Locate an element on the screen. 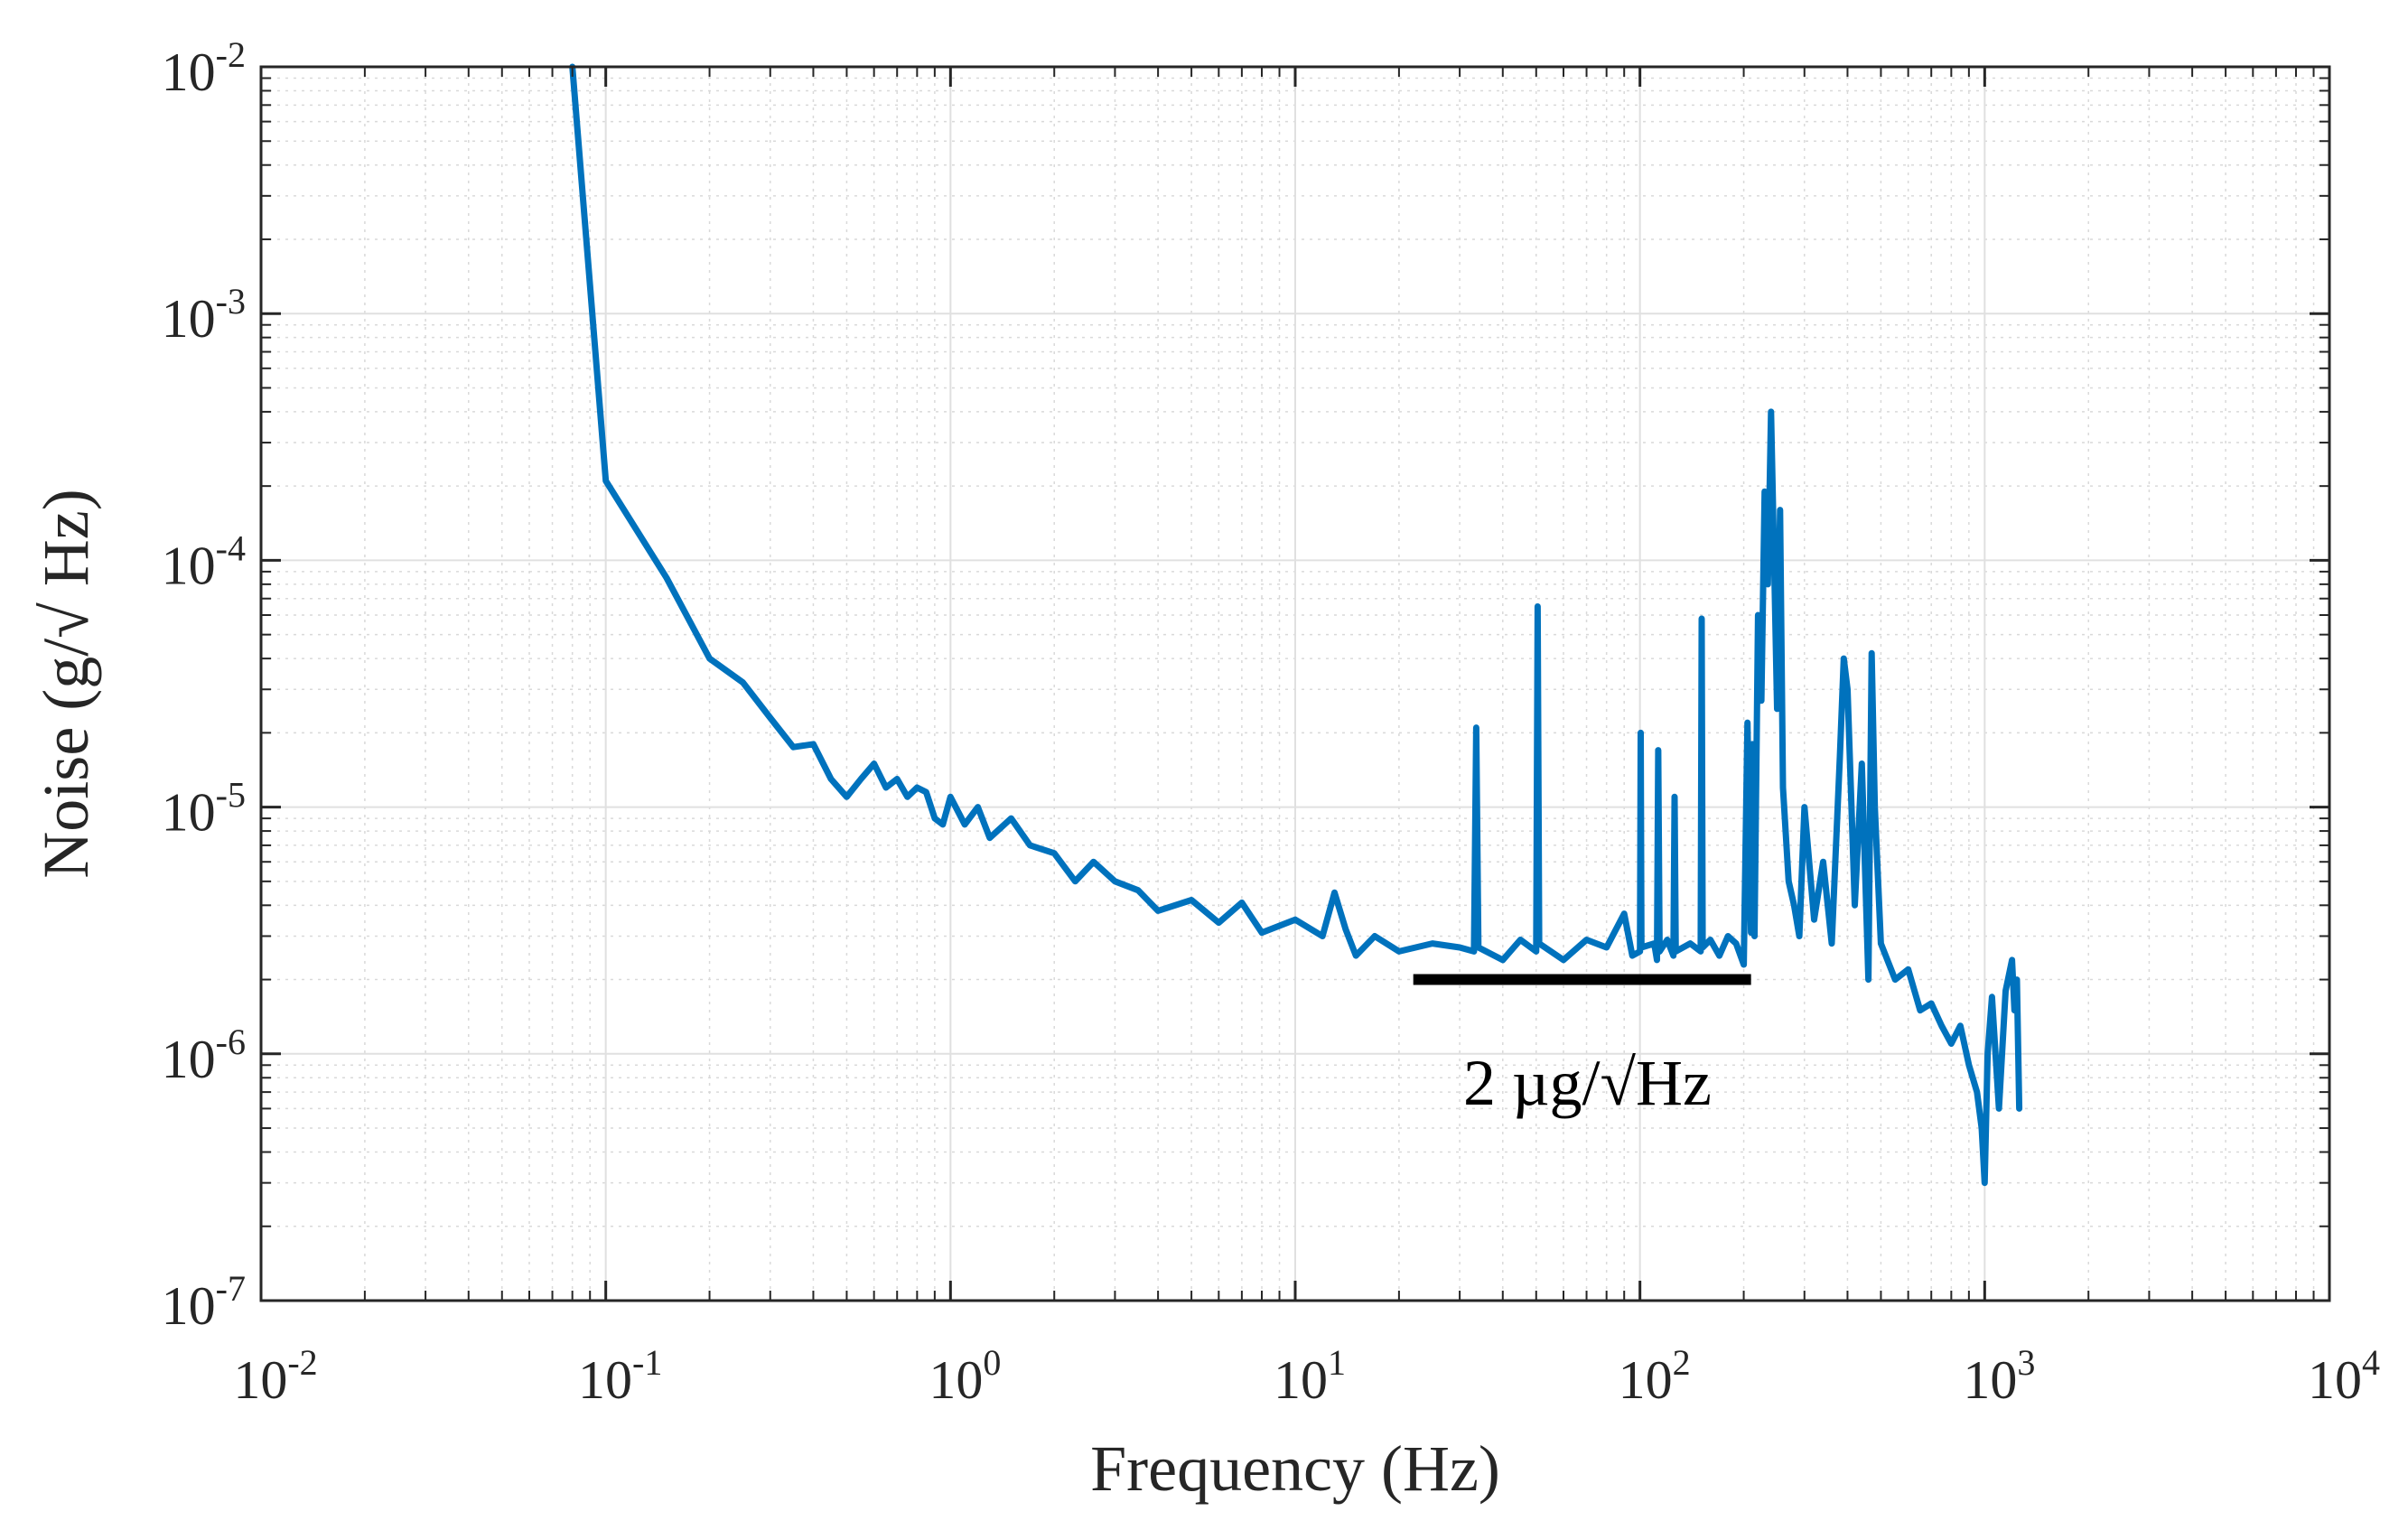  y-tick-label: 10⁻⁷ is located at coordinates (204, 1302).